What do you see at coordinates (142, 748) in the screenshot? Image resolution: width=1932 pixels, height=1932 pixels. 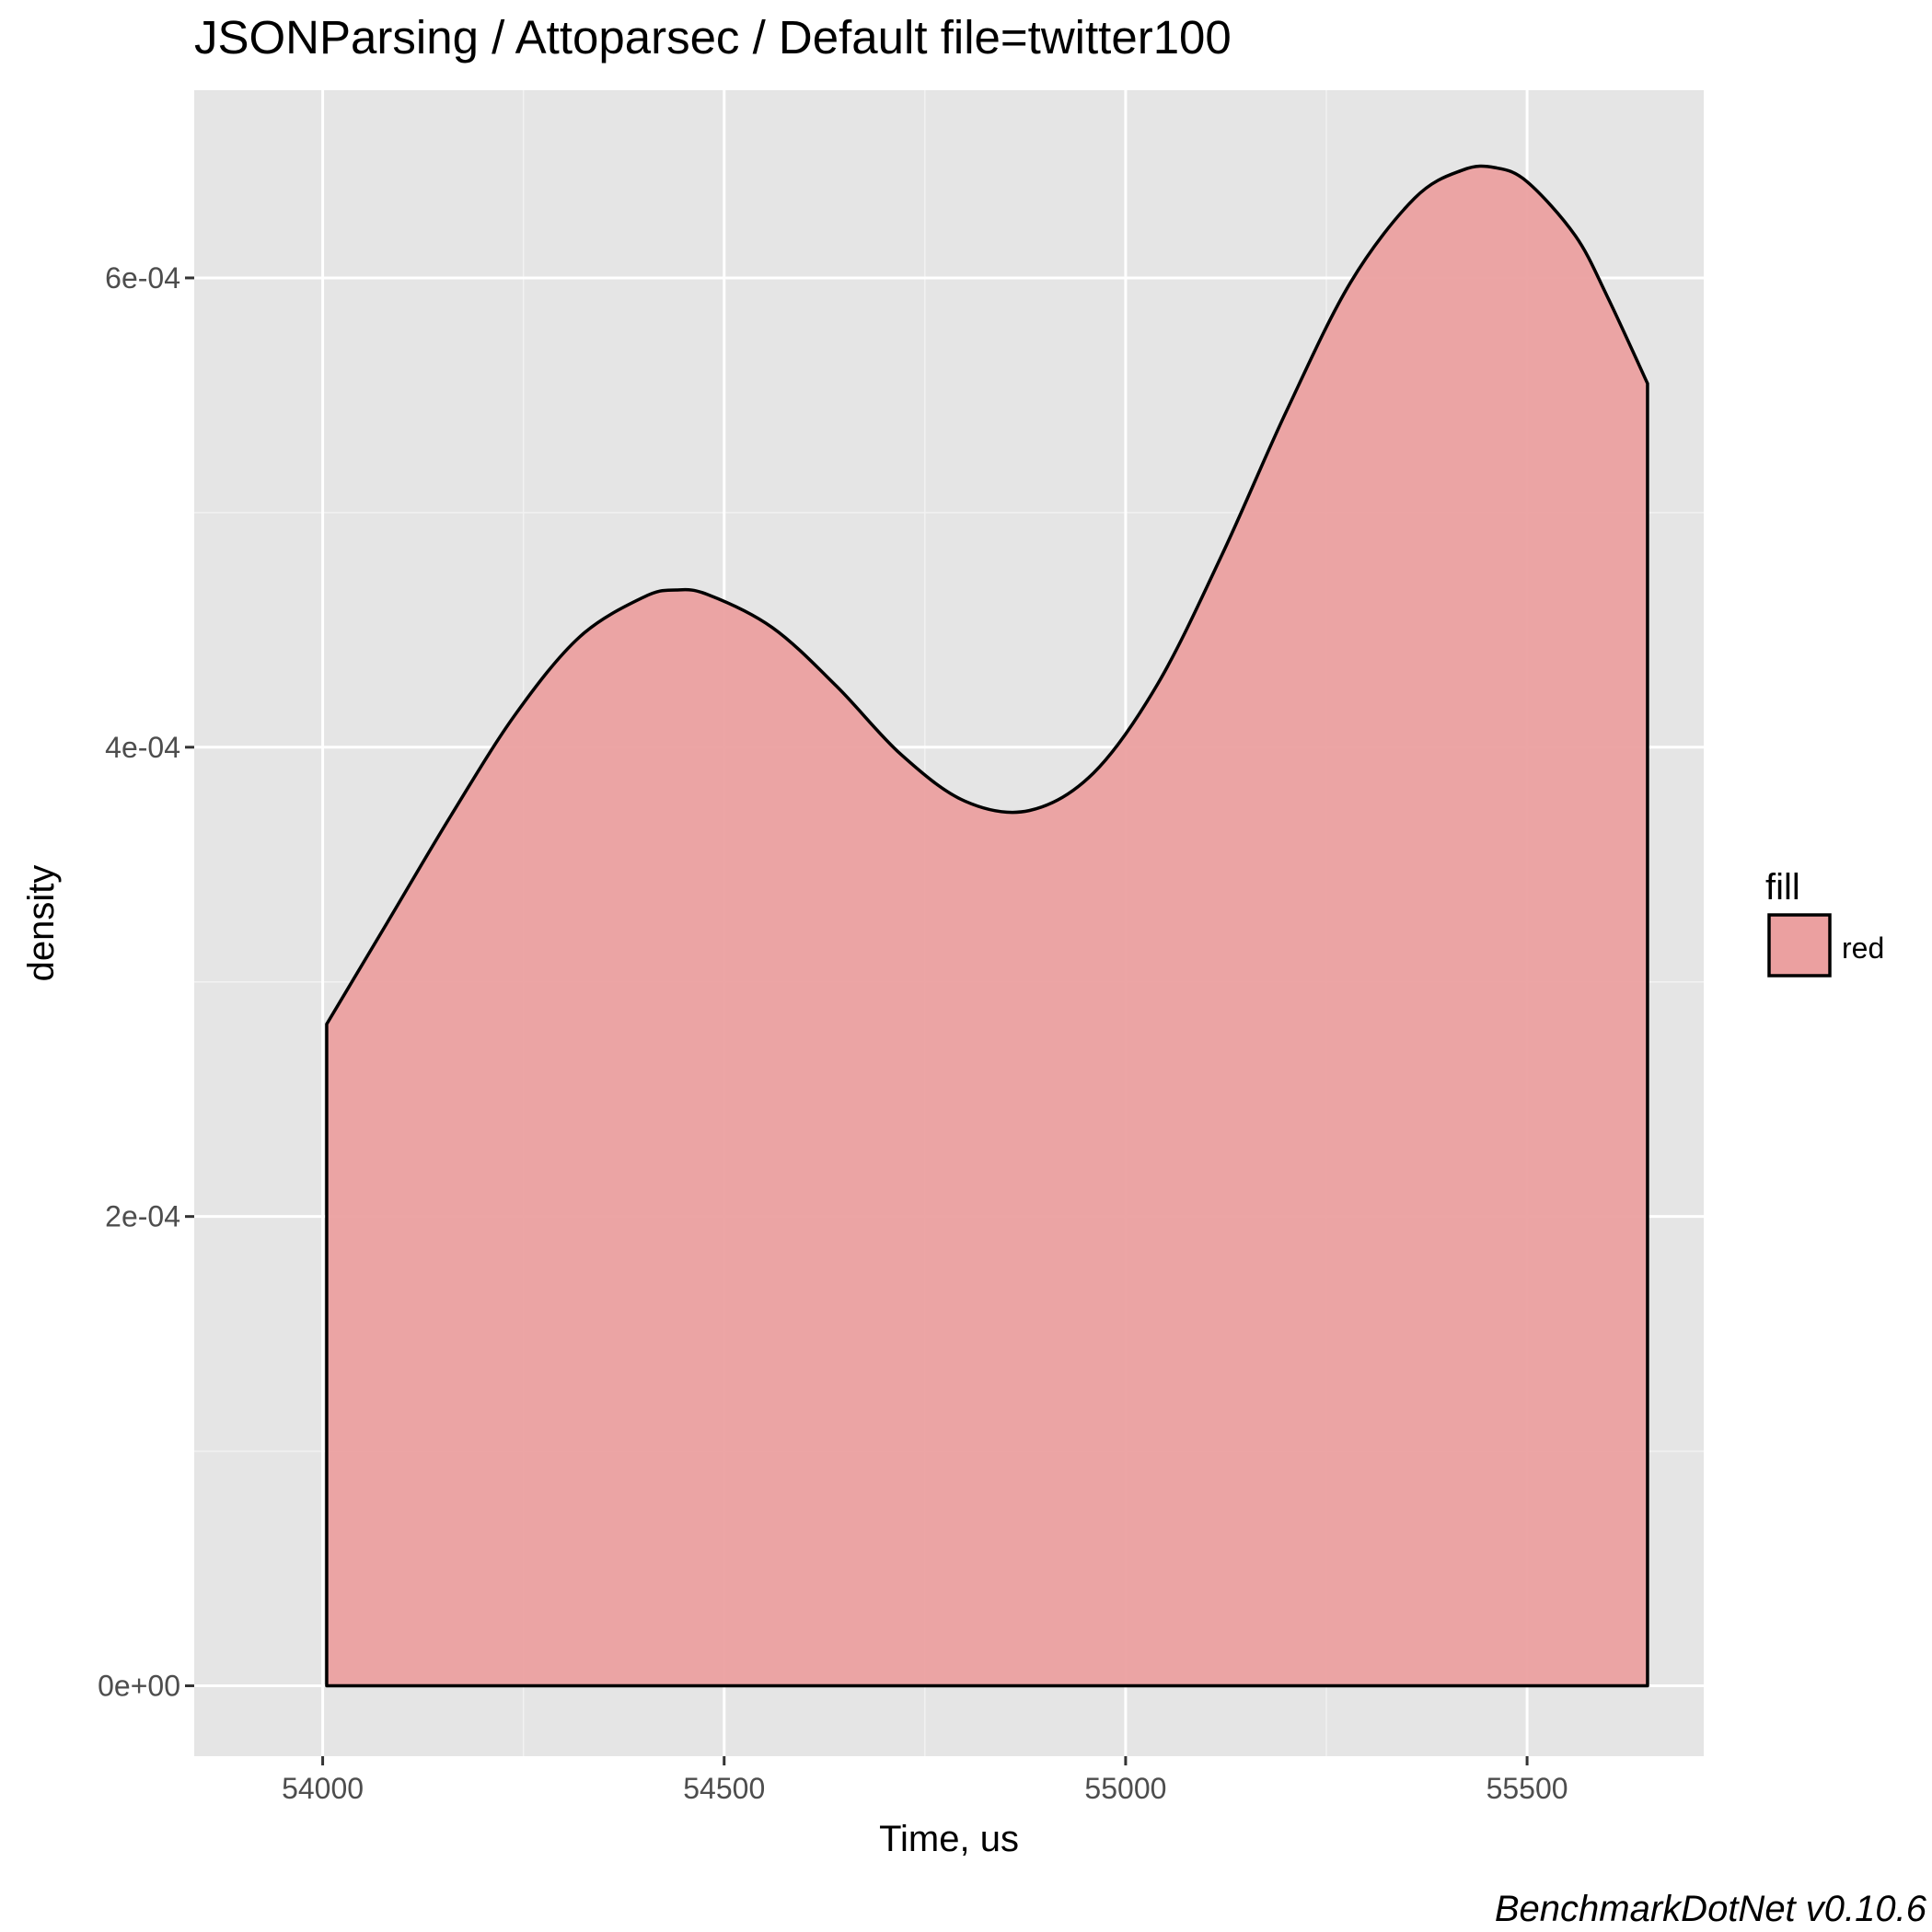 I see `y-tick-label: 4e-04` at bounding box center [142, 748].